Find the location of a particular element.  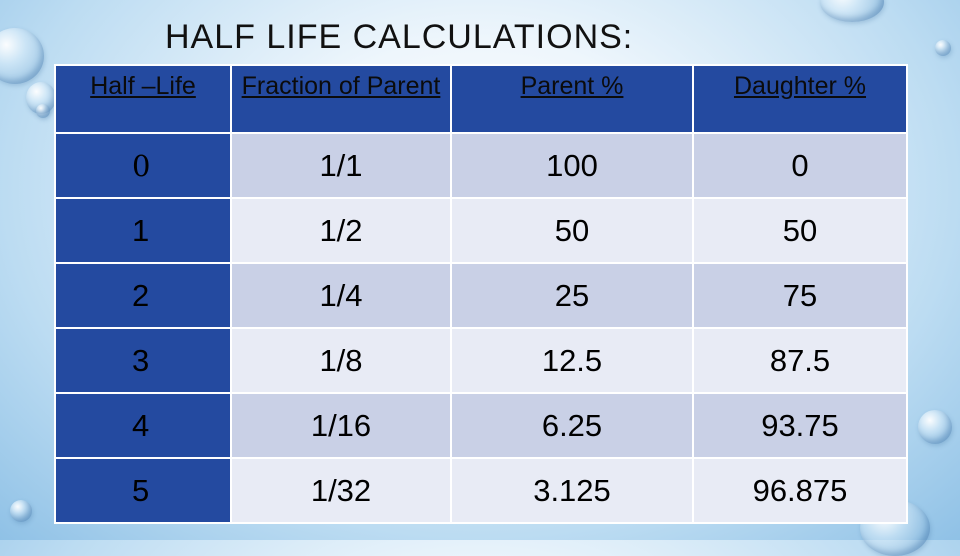

table-row: 3 1/8 12.5 87.5 is located at coordinates (481, 360).